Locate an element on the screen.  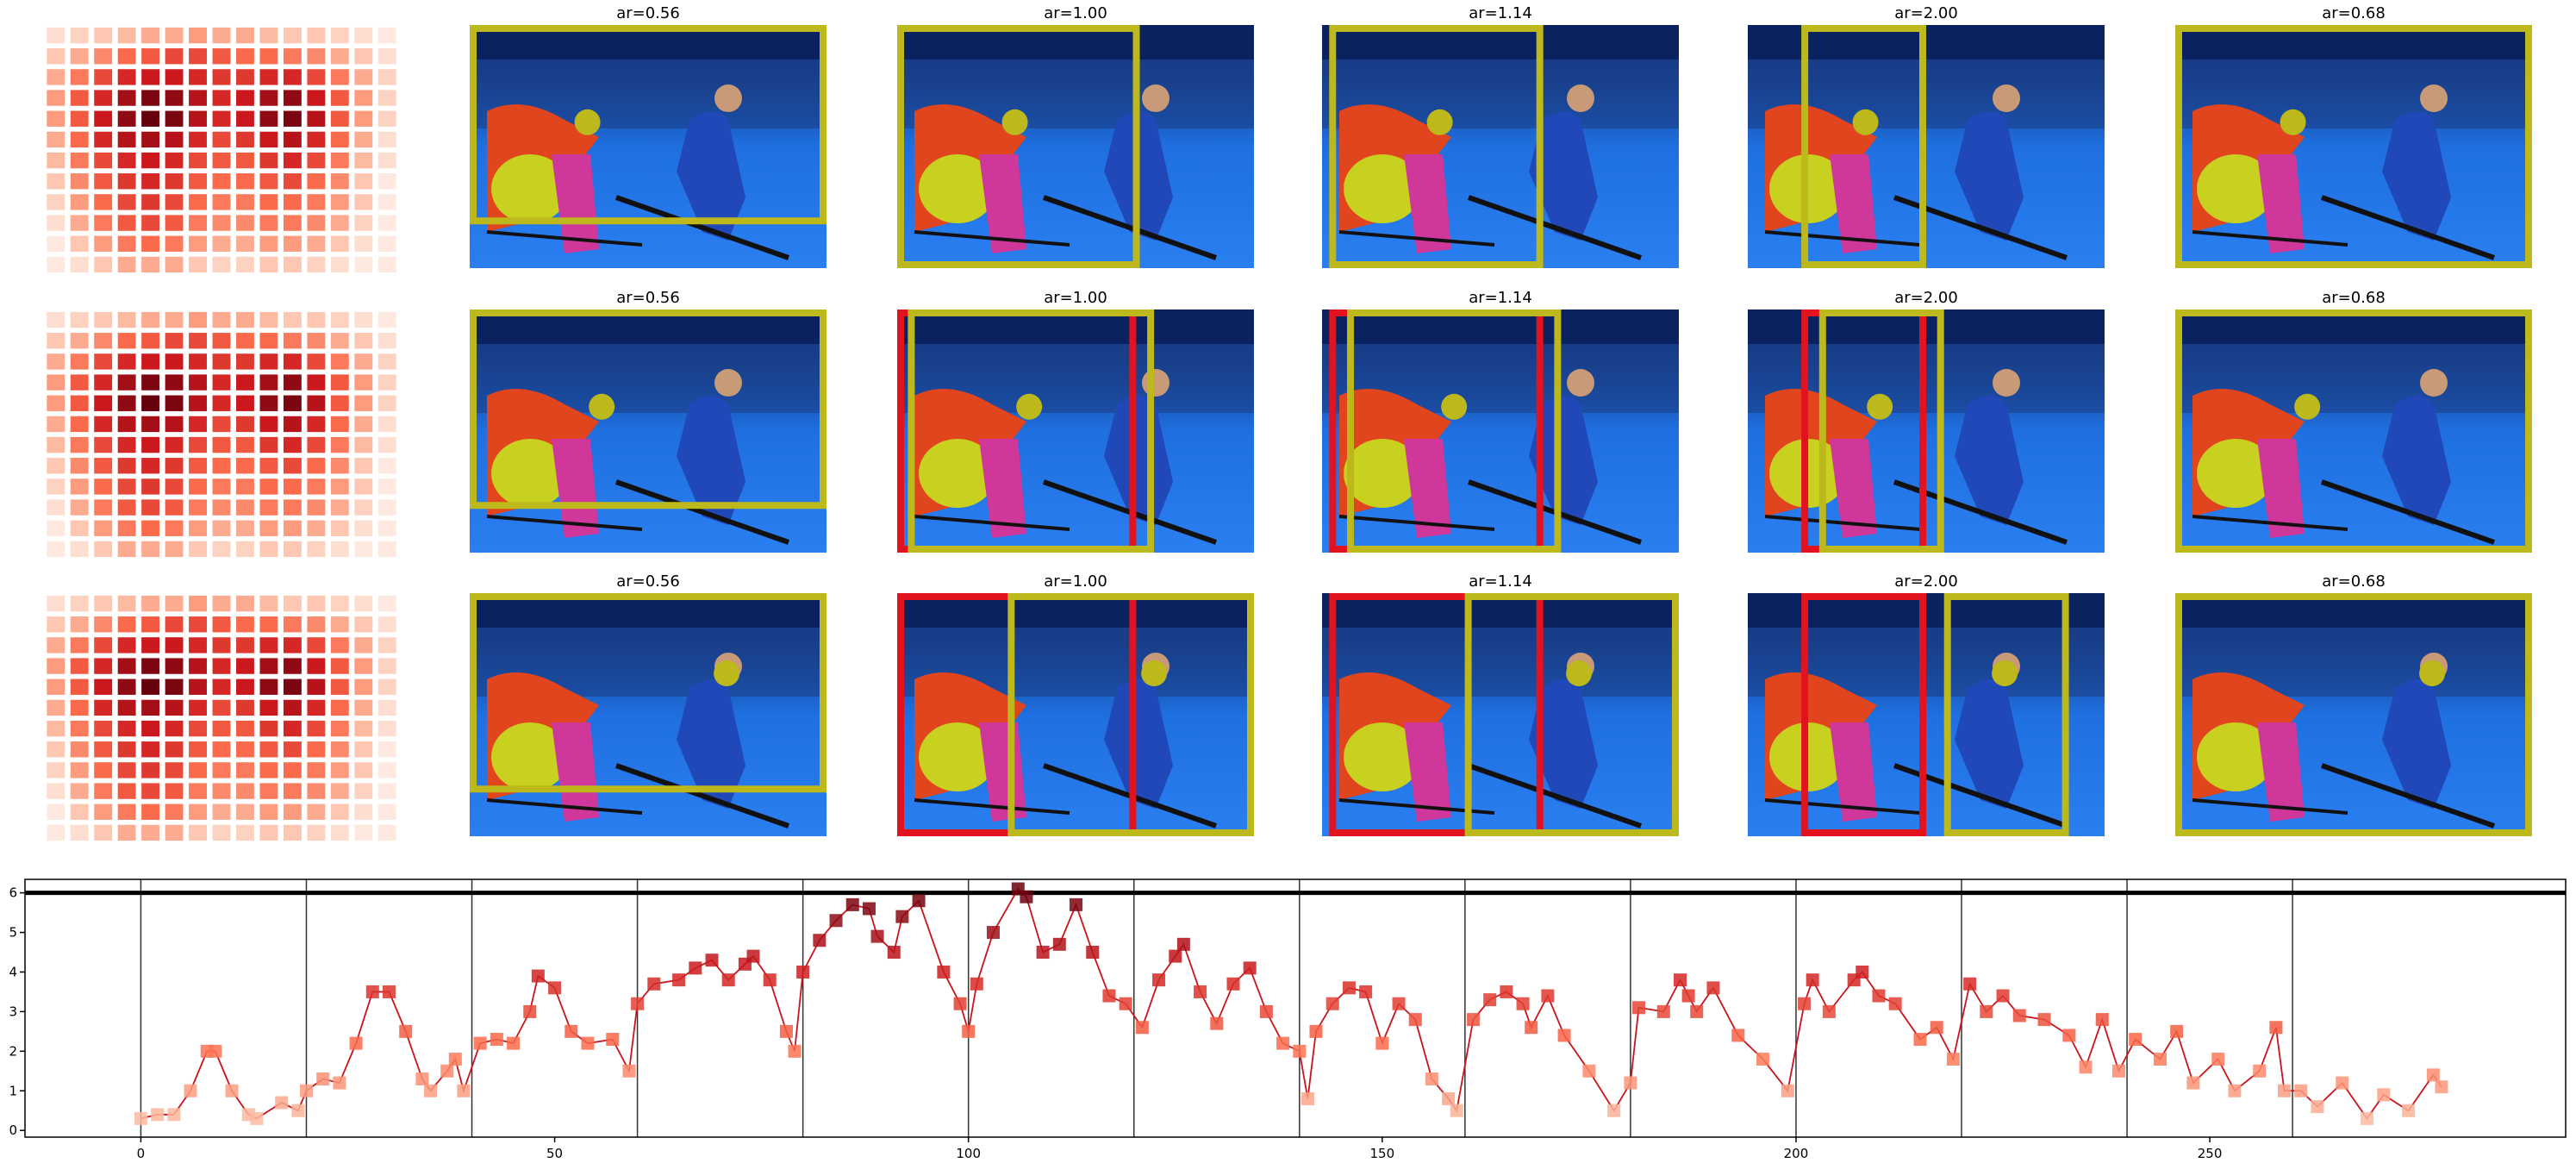
x-tick-label: 150 is located at coordinates (1382, 1154).